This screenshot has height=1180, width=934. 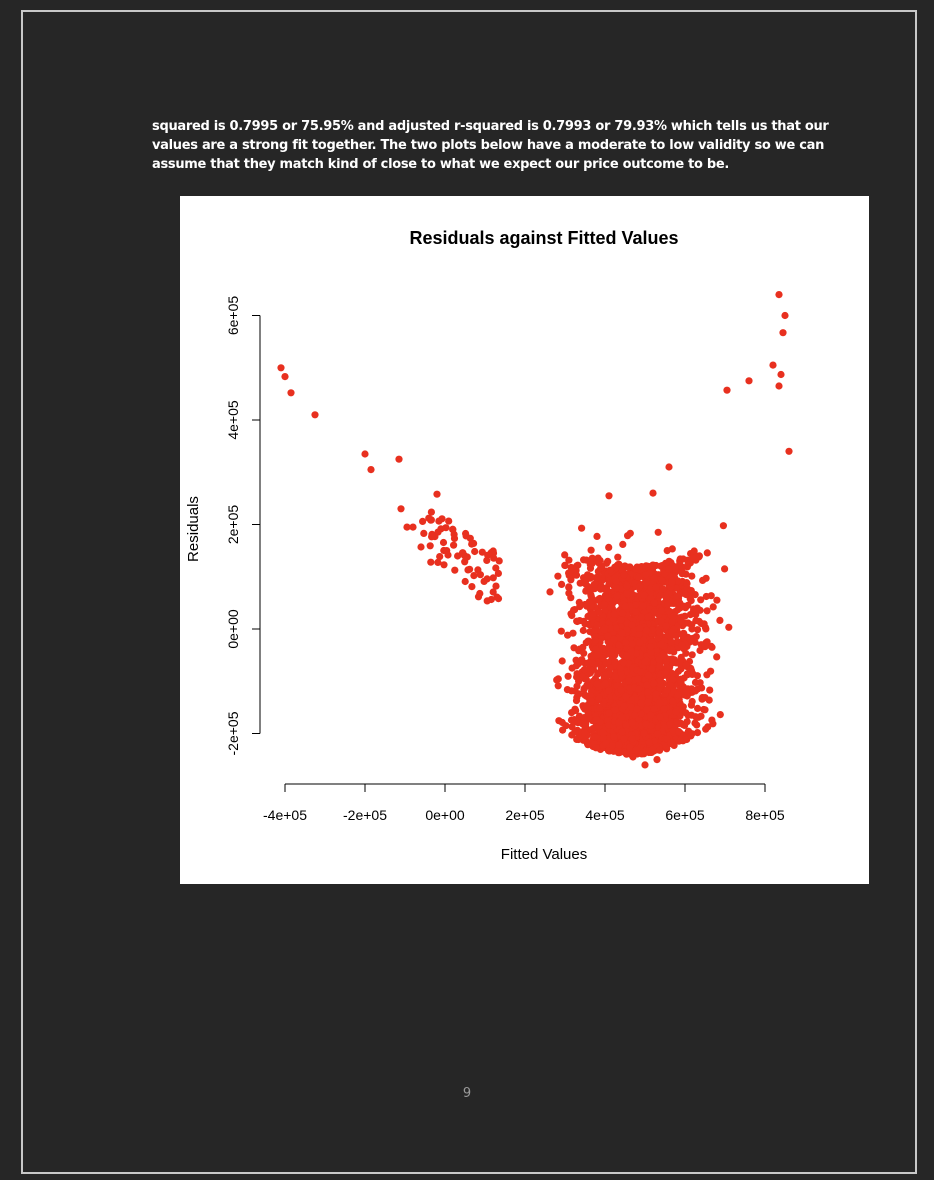 What do you see at coordinates (524, 803) in the screenshot?
I see `x-axis: -4e+05 -2e+05 0e+00 2e+05 4e+05 6e+05 8e+05` at bounding box center [524, 803].